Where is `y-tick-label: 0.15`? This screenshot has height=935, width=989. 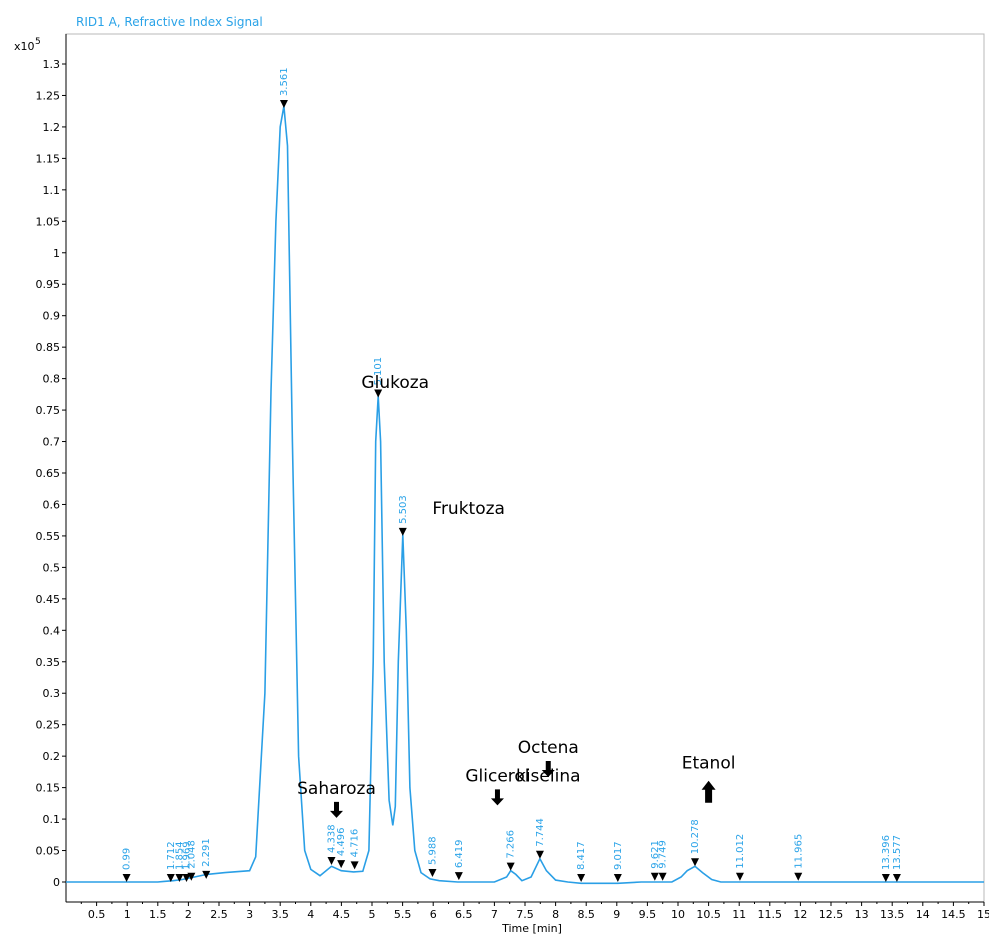 y-tick-label: 0.15 is located at coordinates (48, 788).